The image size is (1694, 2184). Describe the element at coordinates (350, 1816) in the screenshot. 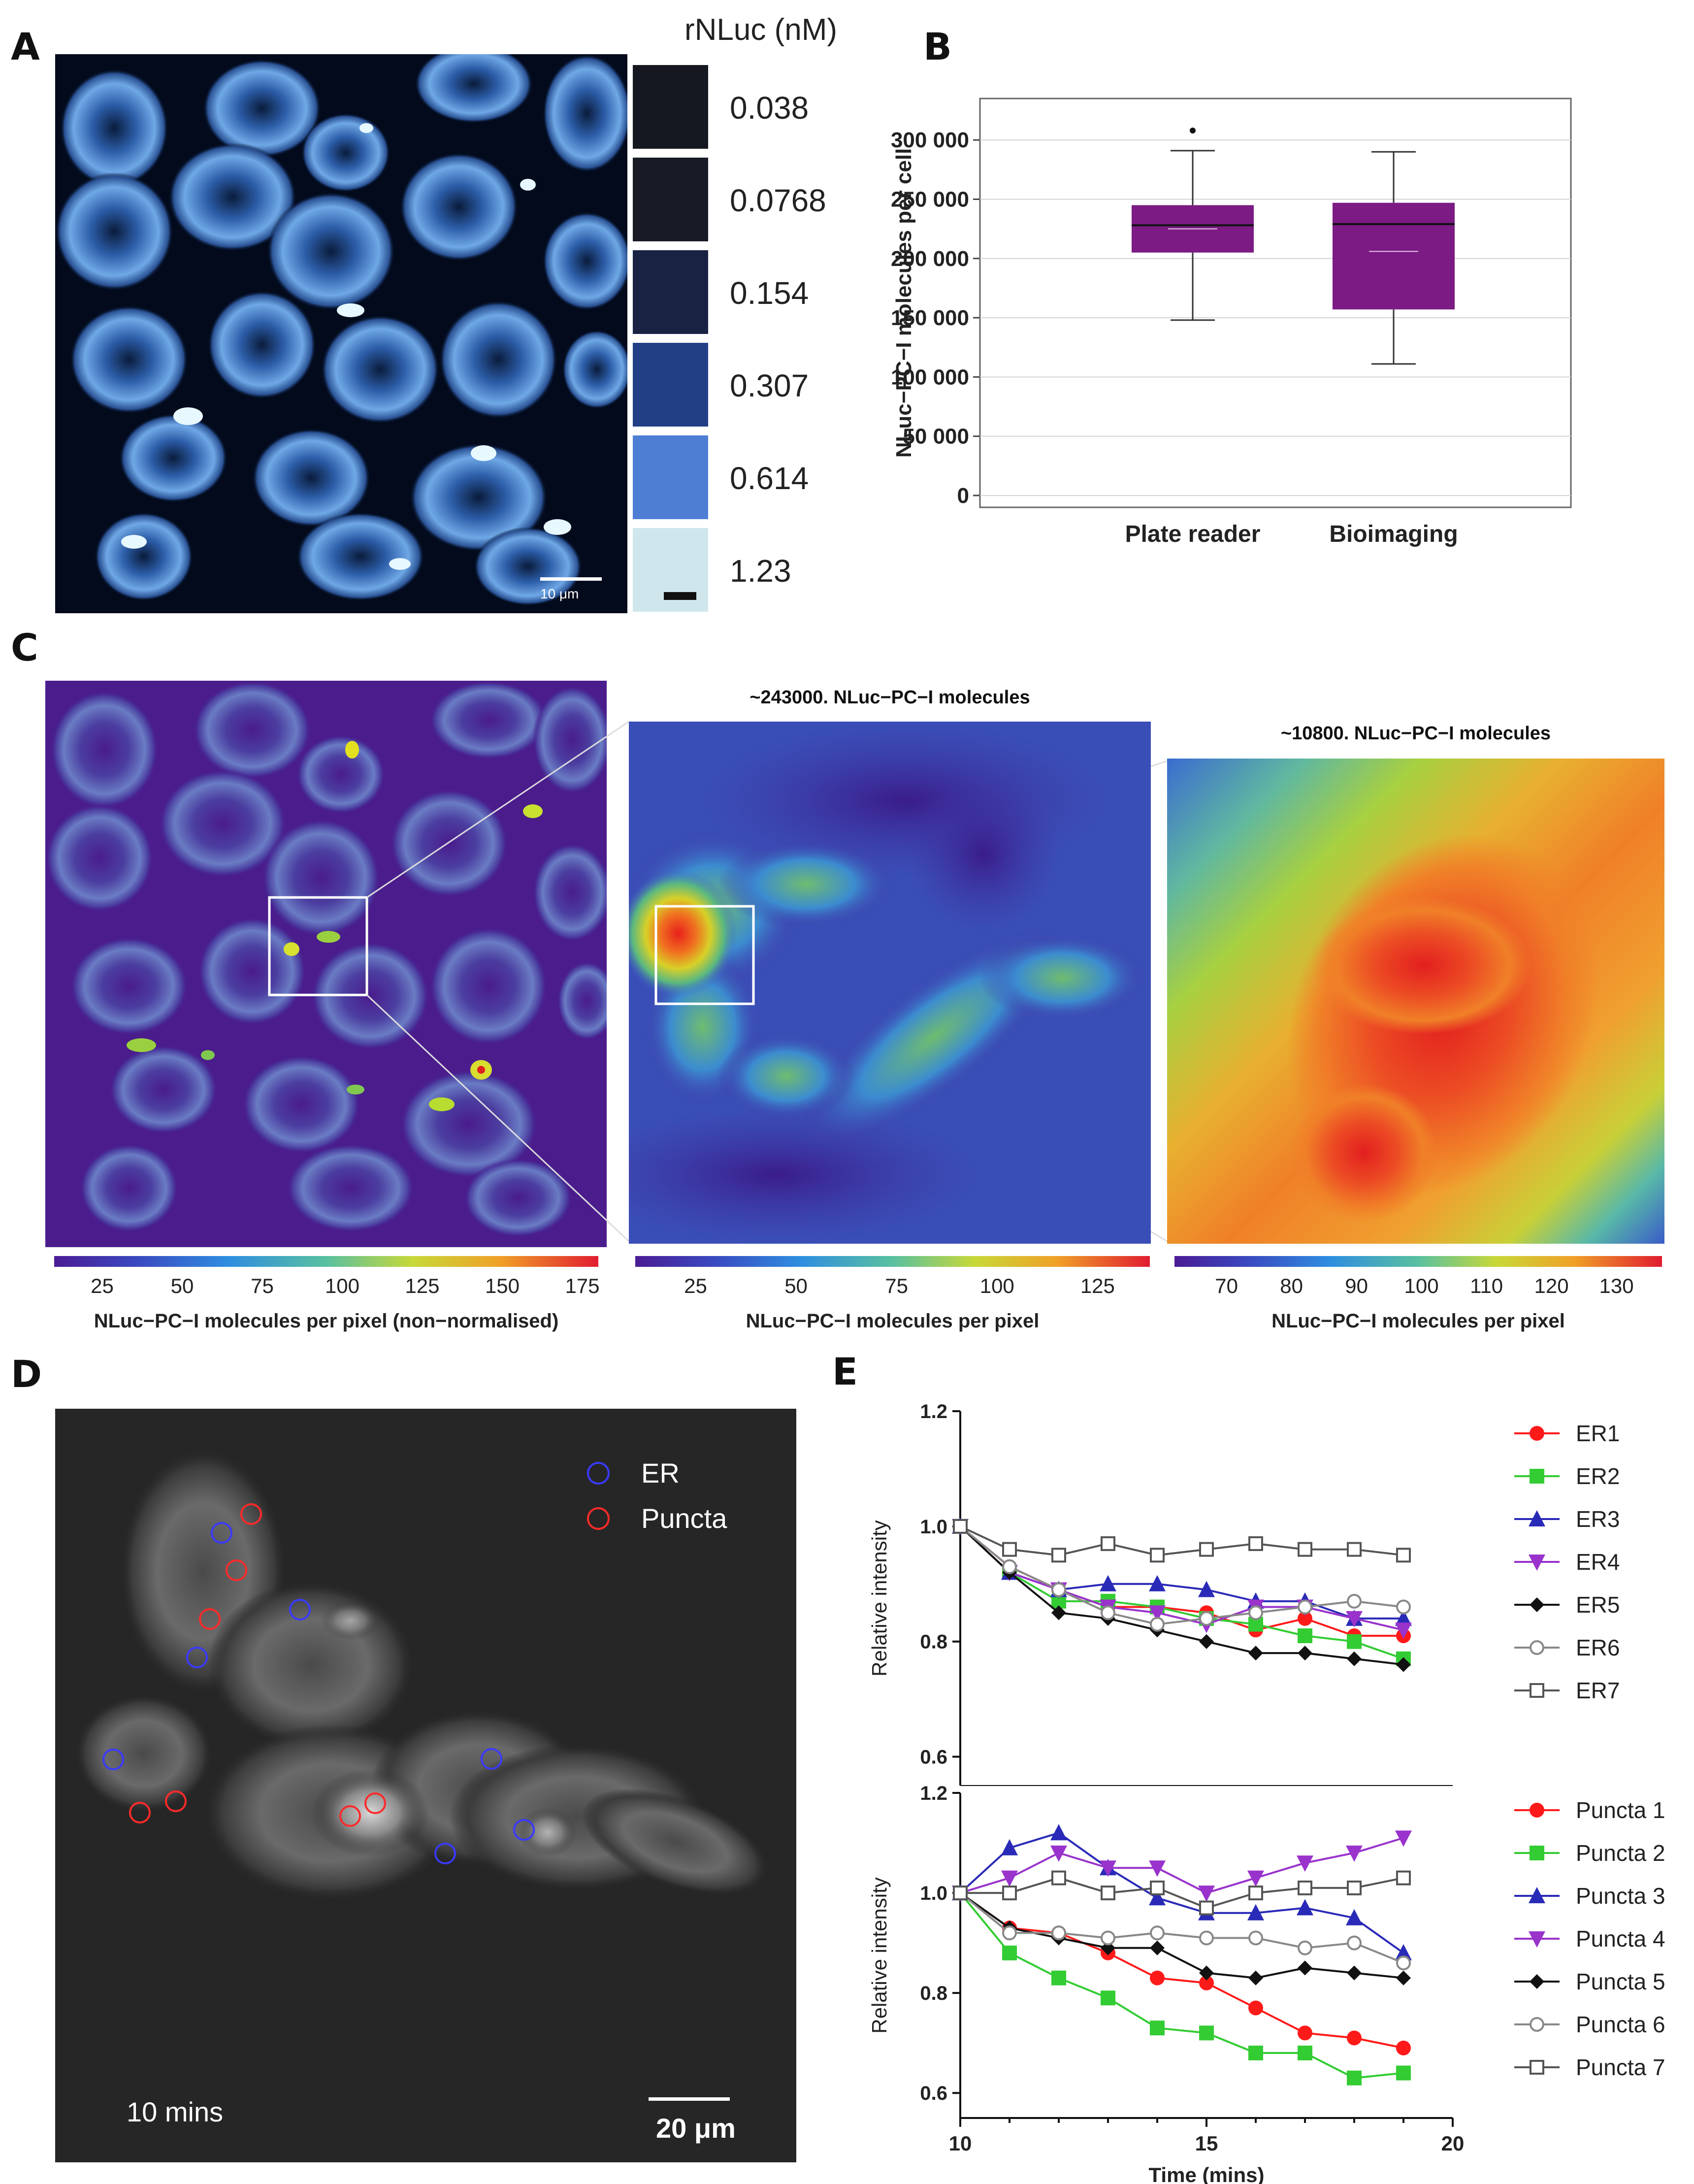

I see `puncta-roi-circle` at that location.